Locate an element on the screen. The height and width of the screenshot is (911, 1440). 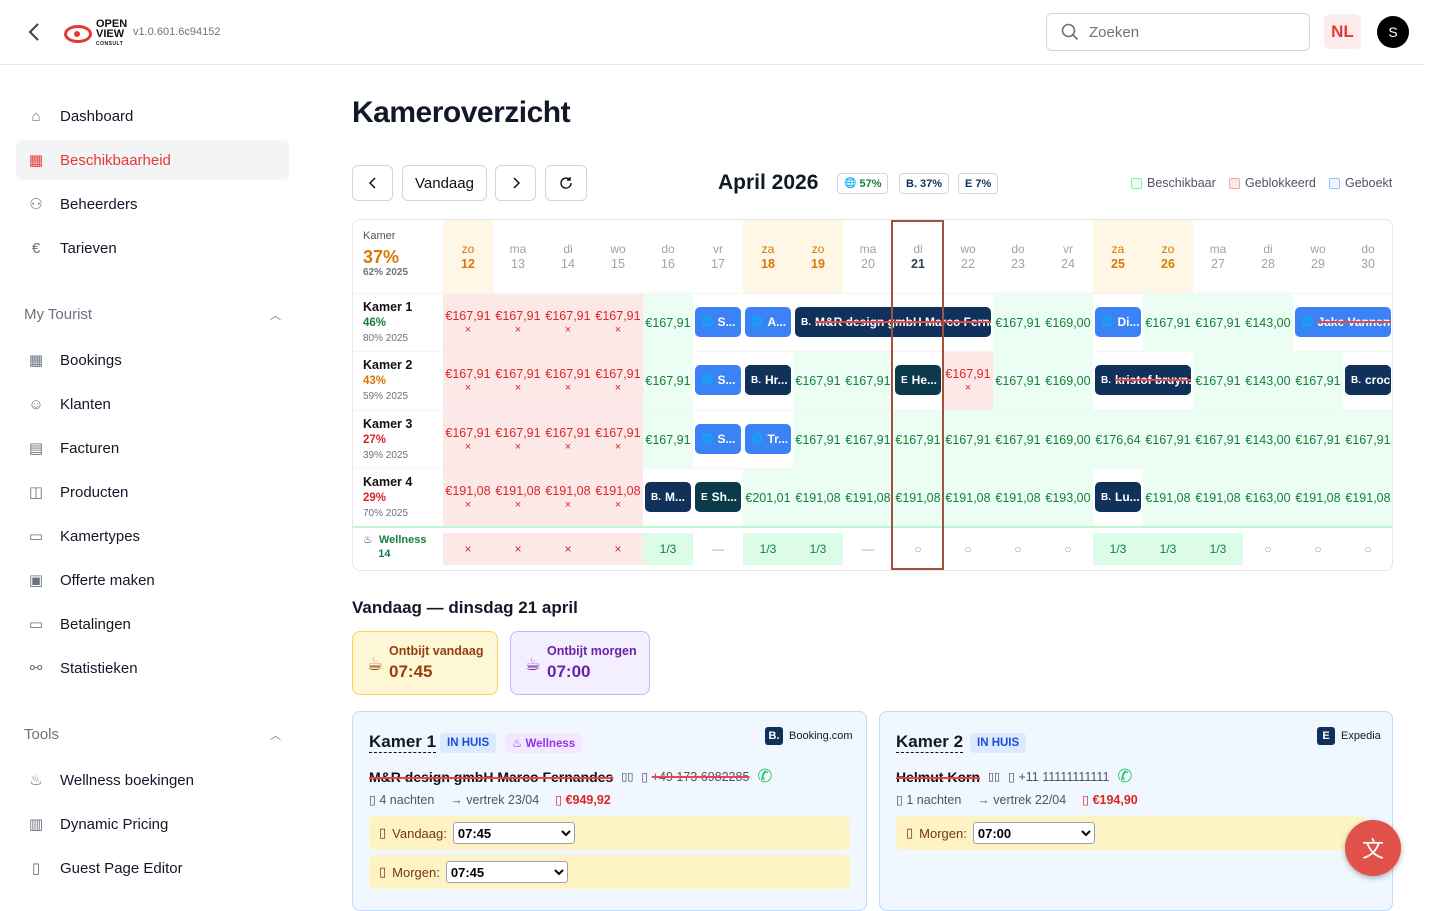
search-box is located at coordinates (1178, 32).